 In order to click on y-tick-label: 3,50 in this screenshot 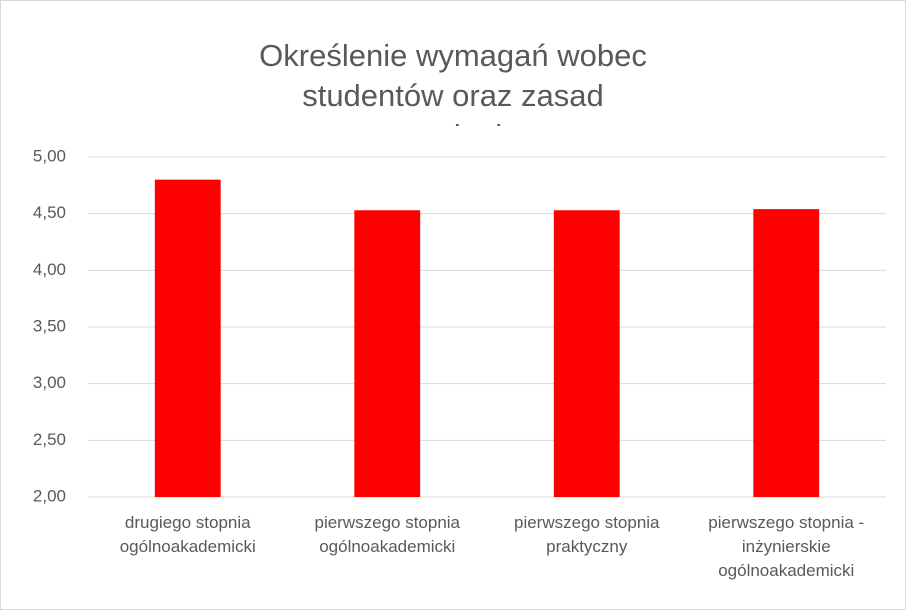, I will do `click(49, 325)`.